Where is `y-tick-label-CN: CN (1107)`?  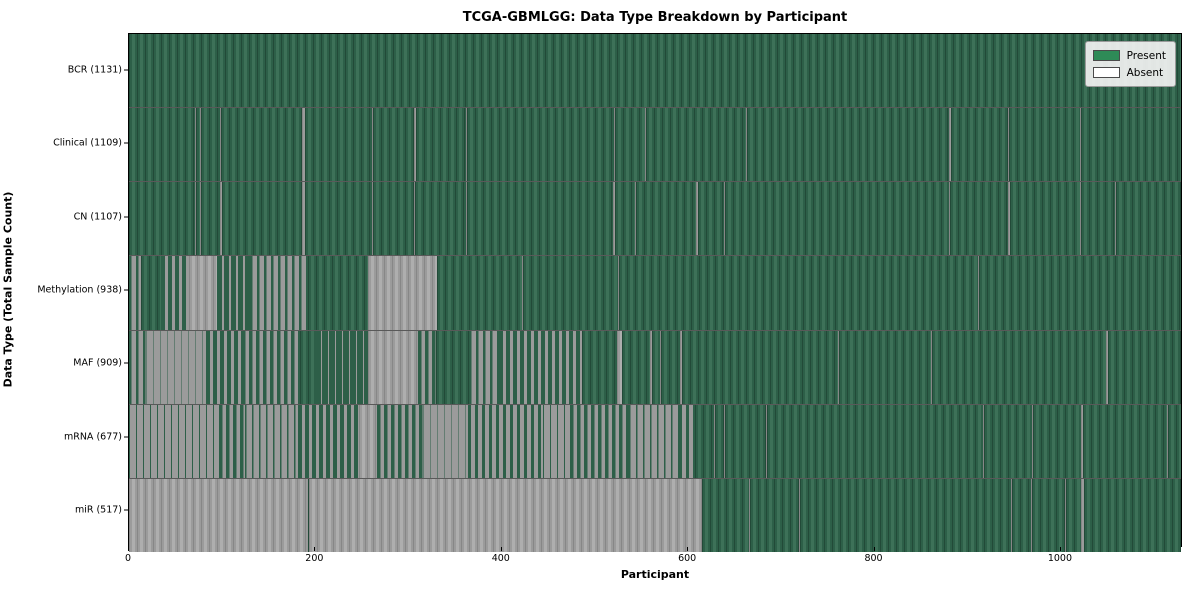
y-tick-label-CN: CN (1107) is located at coordinates (97, 217).